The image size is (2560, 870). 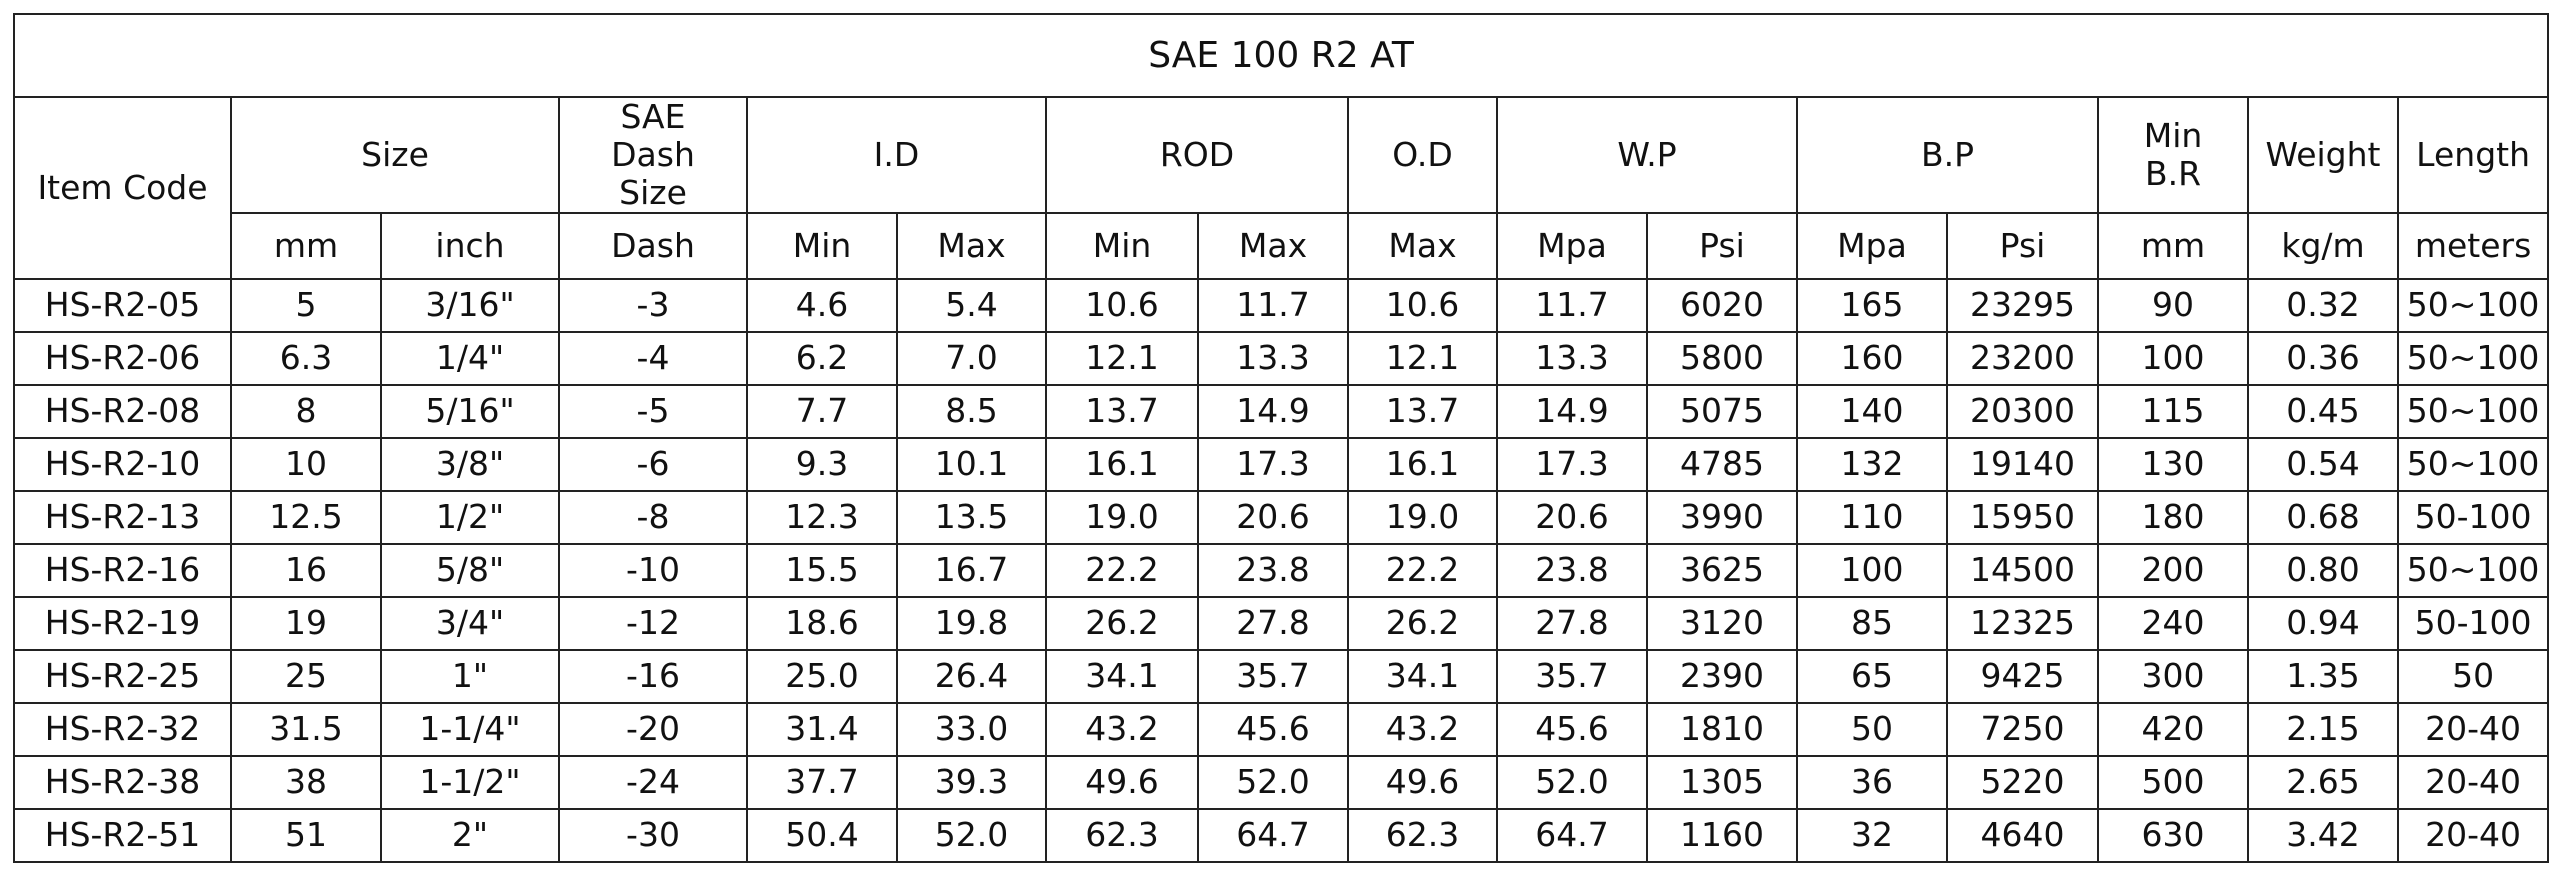 What do you see at coordinates (395, 155) in the screenshot?
I see `column-header: Size` at bounding box center [395, 155].